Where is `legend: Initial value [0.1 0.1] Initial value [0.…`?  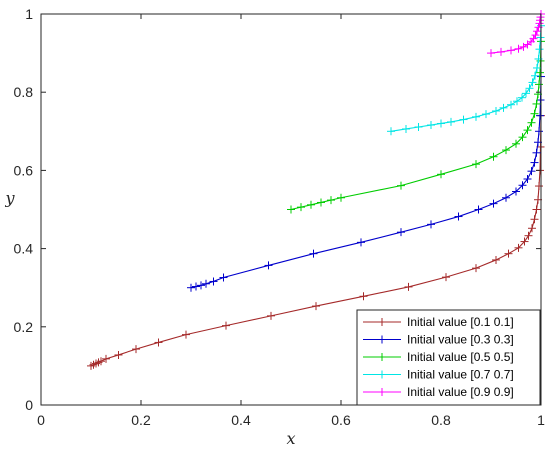
legend: Initial value [0.1 0.1] Initial value [0.… is located at coordinates (448, 357).